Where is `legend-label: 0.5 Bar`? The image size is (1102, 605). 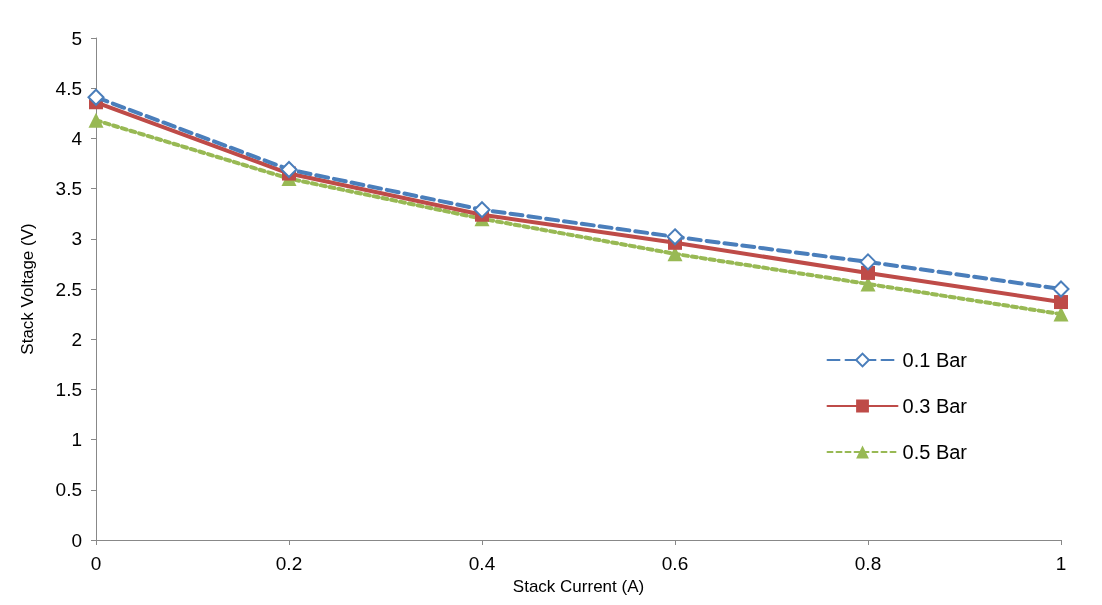
legend-label: 0.5 Bar is located at coordinates (935, 452).